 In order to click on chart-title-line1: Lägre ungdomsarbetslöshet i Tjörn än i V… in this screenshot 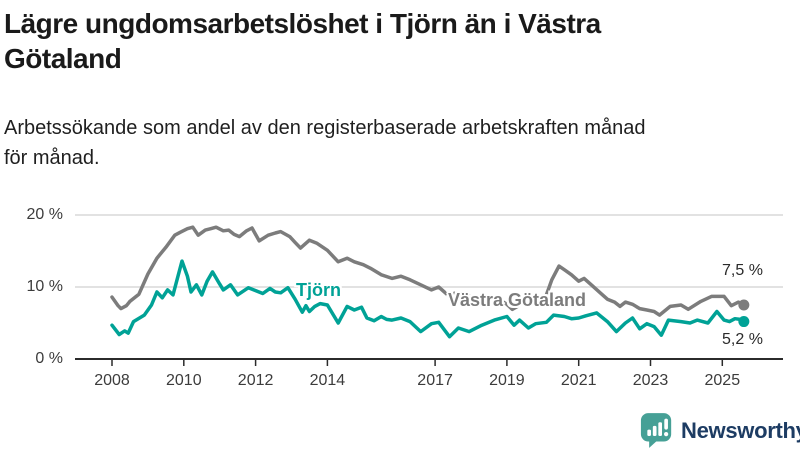, I will do `click(302, 23)`.